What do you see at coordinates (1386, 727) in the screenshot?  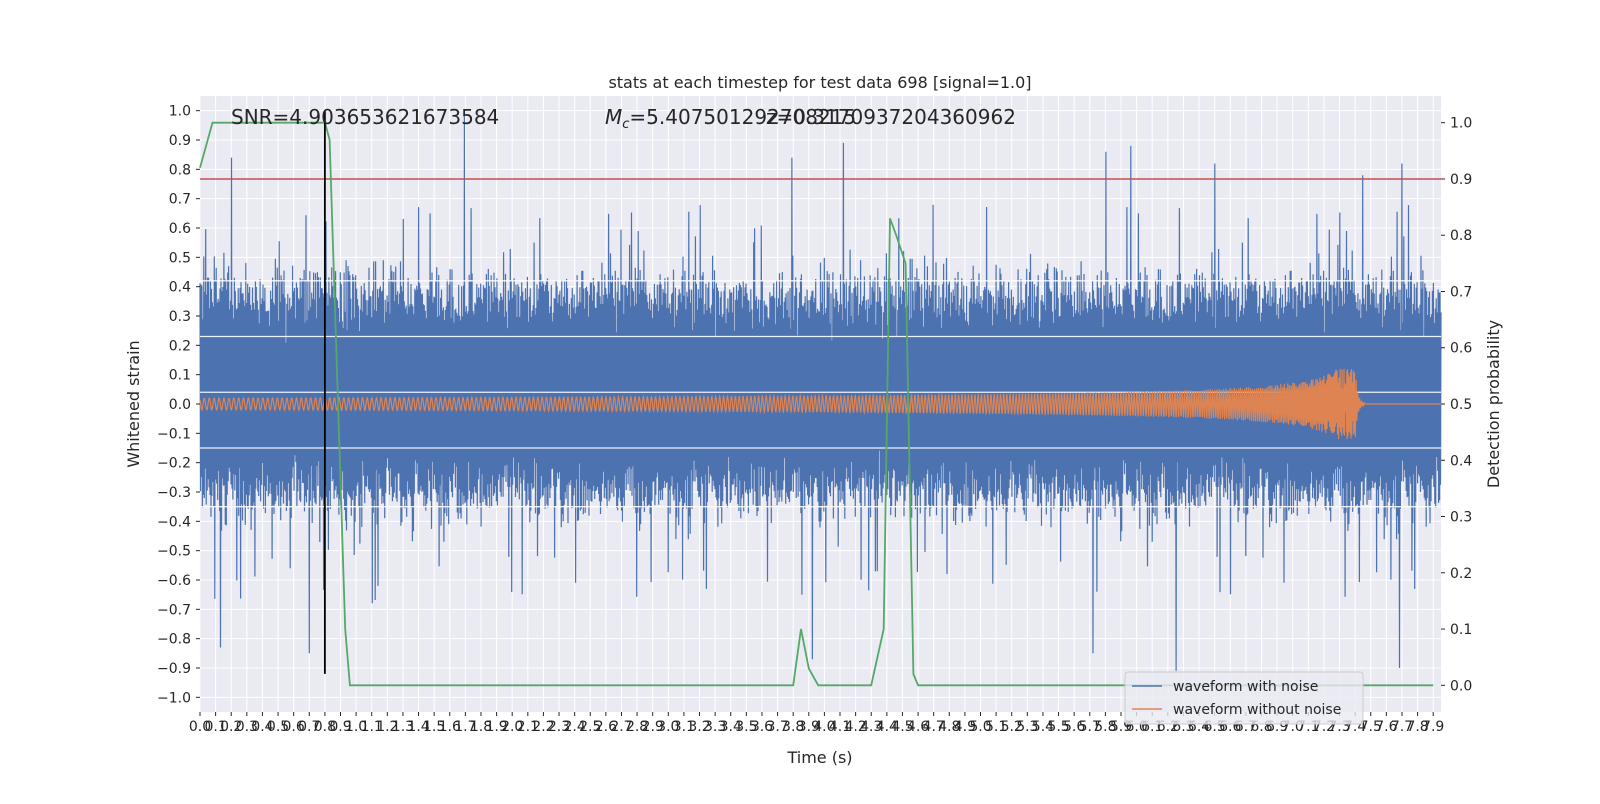 I see `x-tick-label: 7.6` at bounding box center [1386, 727].